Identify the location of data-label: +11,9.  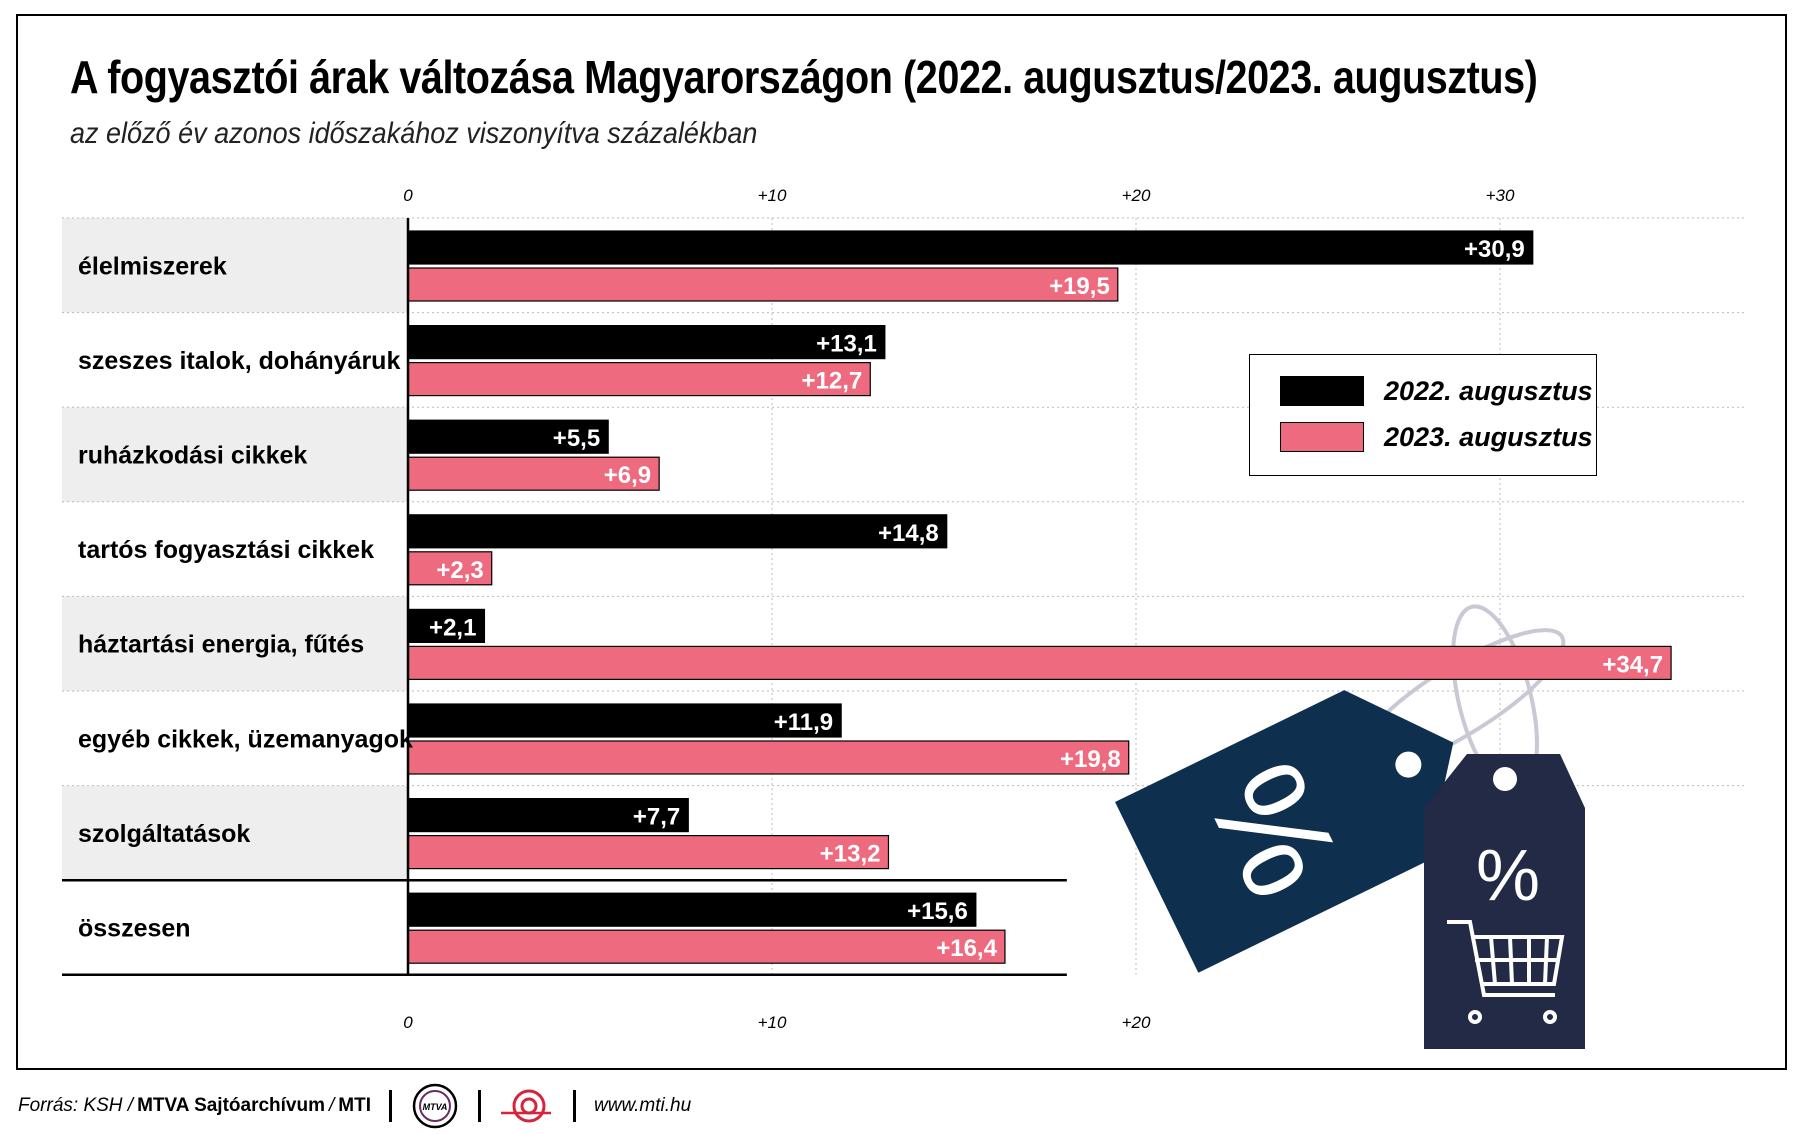
(803, 722).